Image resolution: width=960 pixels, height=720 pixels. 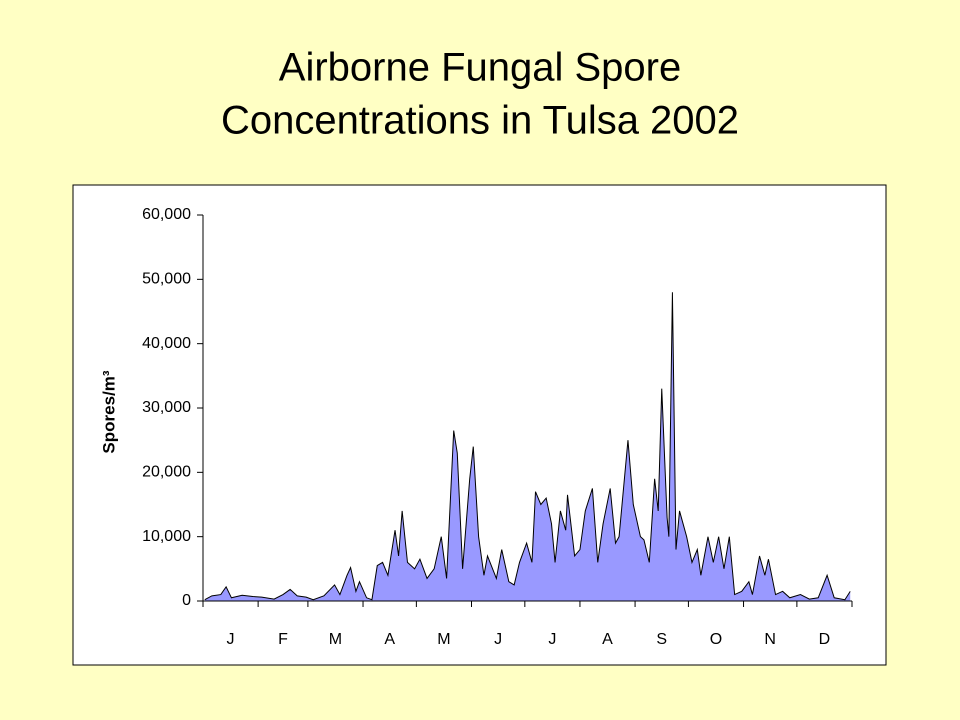 I want to click on y-axis-label: Spores/m³, so click(x=108, y=411).